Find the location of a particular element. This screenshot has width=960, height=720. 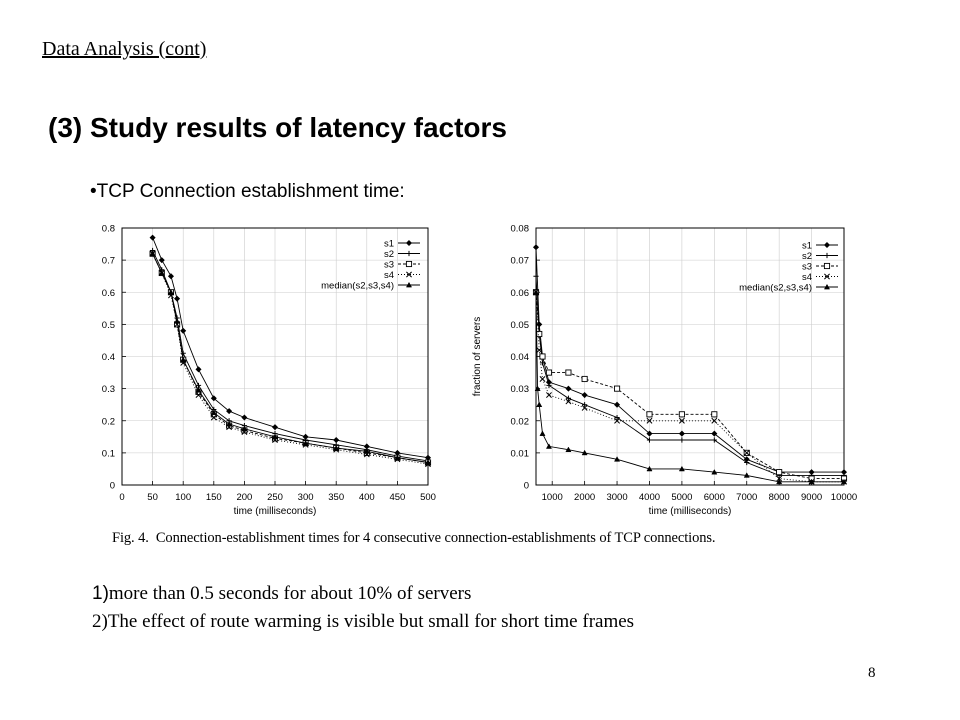

x-tick-label-left-2: 100 is located at coordinates (183, 497).